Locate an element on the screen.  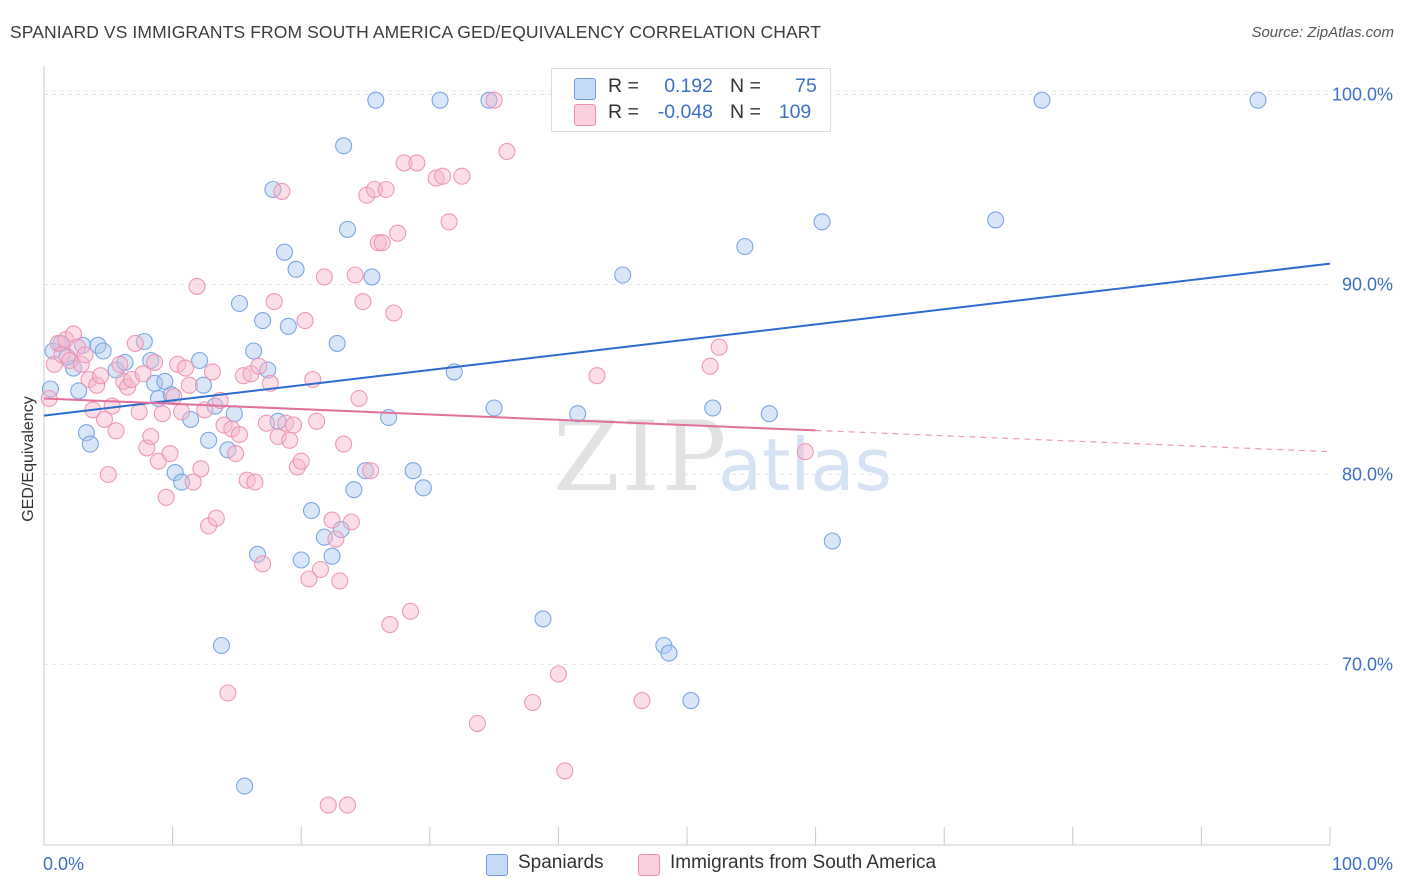
legend-n-value: 109 is located at coordinates (795, 112).